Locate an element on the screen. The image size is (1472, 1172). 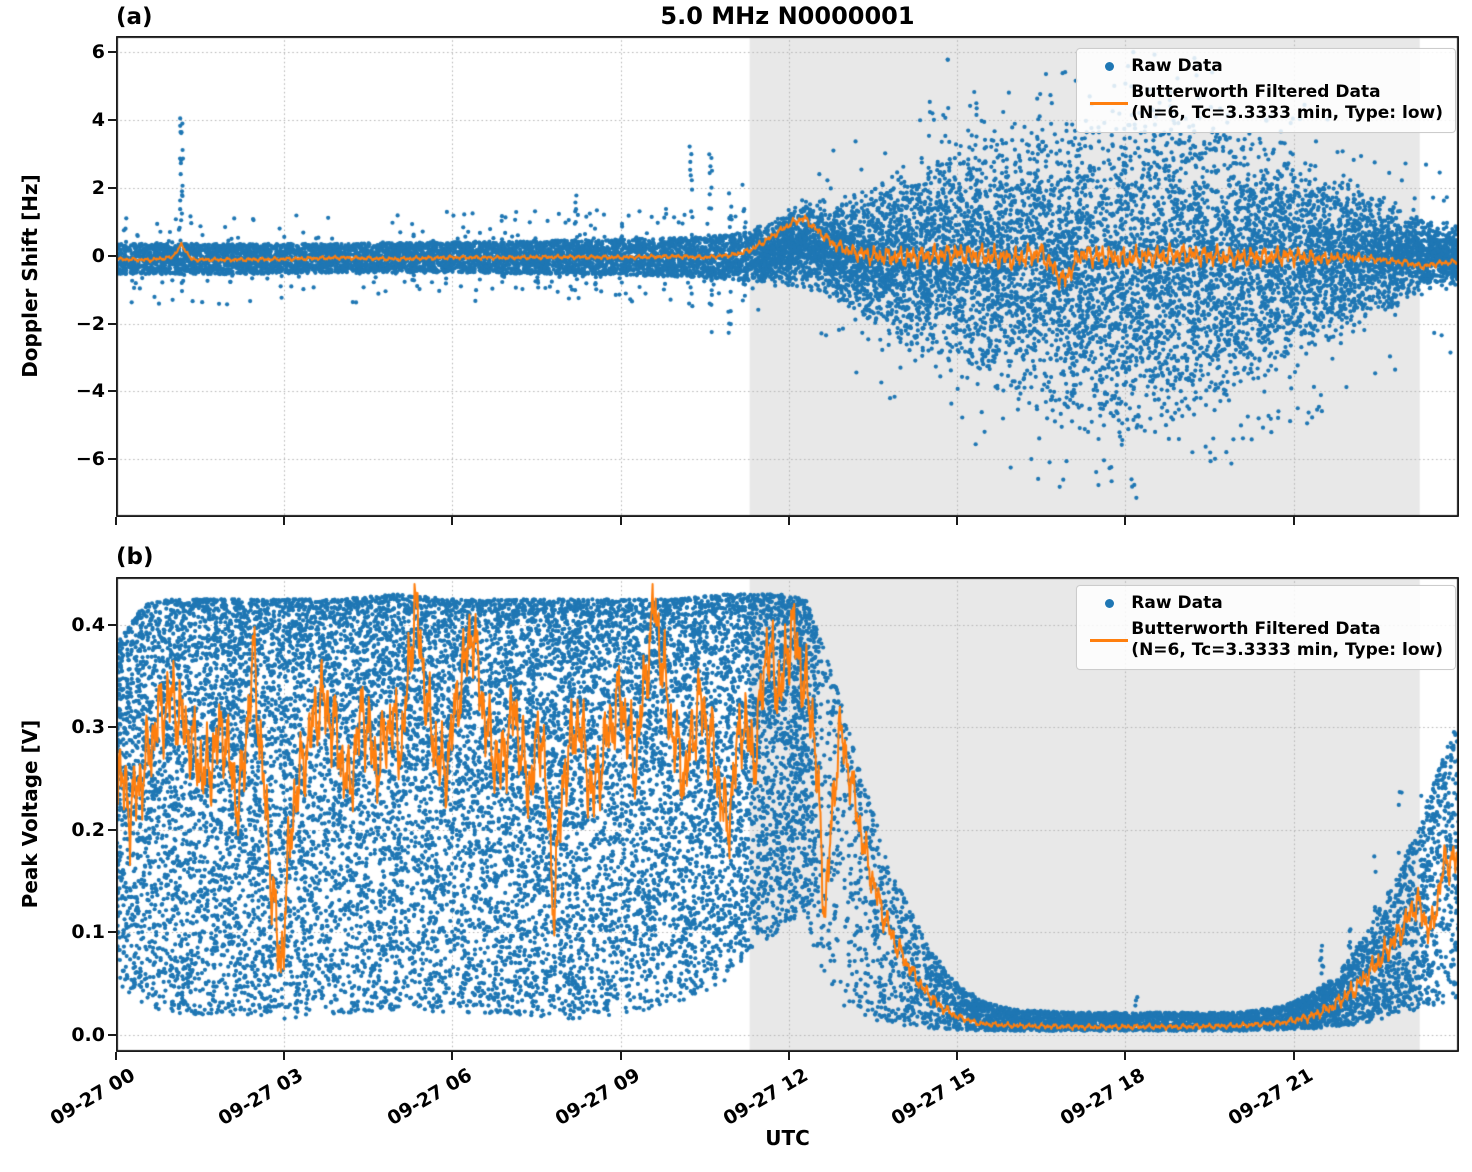
x-tick-label: 09-27 21 is located at coordinates (1270, 1097).